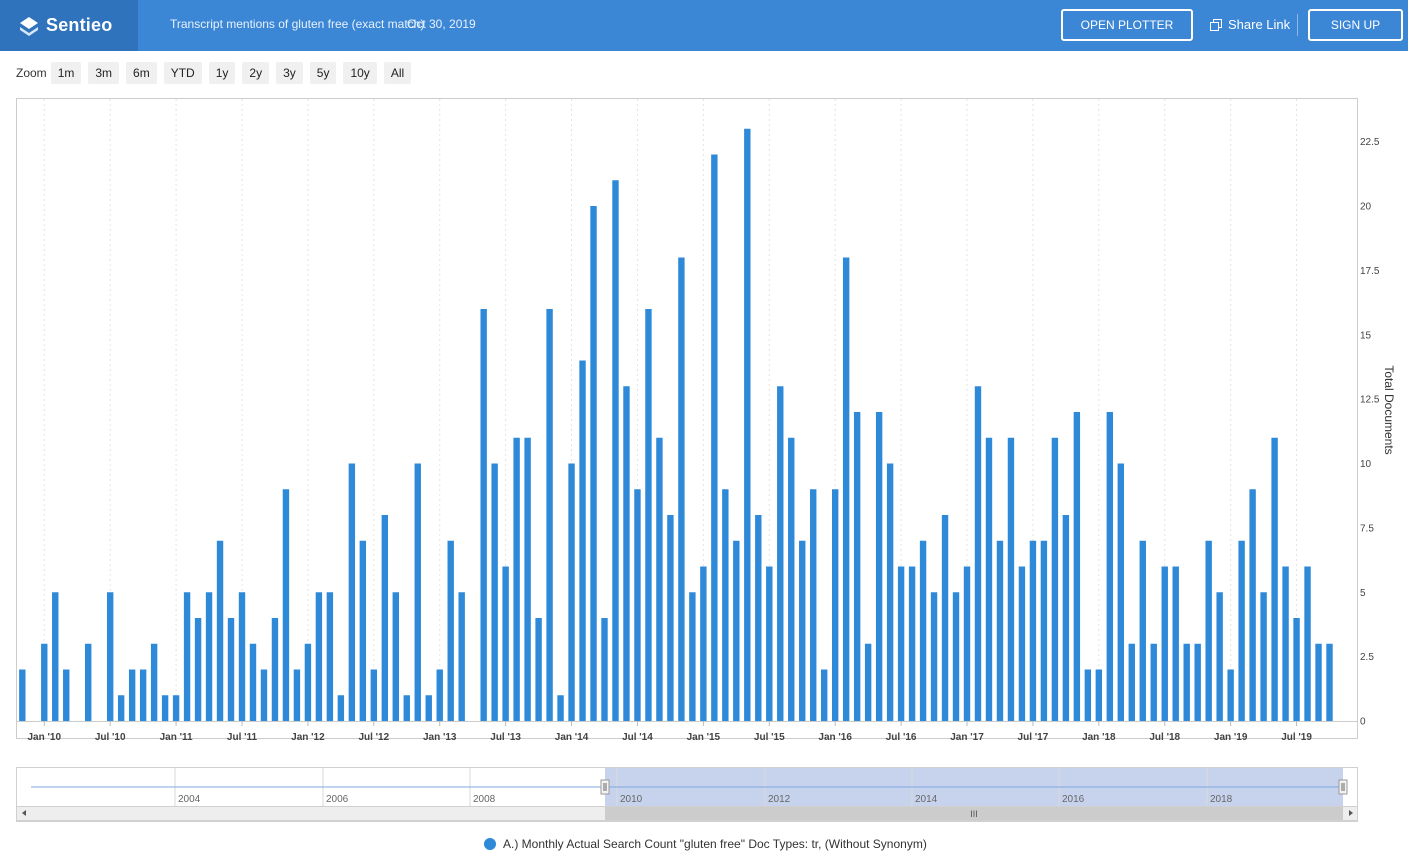 The height and width of the screenshot is (864, 1408). I want to click on open-plotter-button: OPEN PLOTTER, so click(1127, 25).